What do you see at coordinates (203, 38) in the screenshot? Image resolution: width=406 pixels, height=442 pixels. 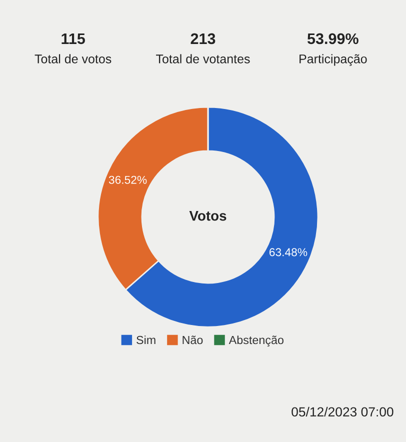 I see `text: 213` at bounding box center [203, 38].